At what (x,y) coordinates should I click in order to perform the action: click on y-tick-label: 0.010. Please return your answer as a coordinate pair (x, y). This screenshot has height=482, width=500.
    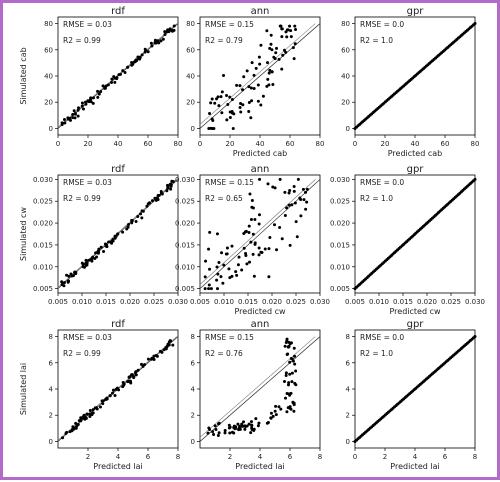
    Looking at the image, I should click on (43, 267).